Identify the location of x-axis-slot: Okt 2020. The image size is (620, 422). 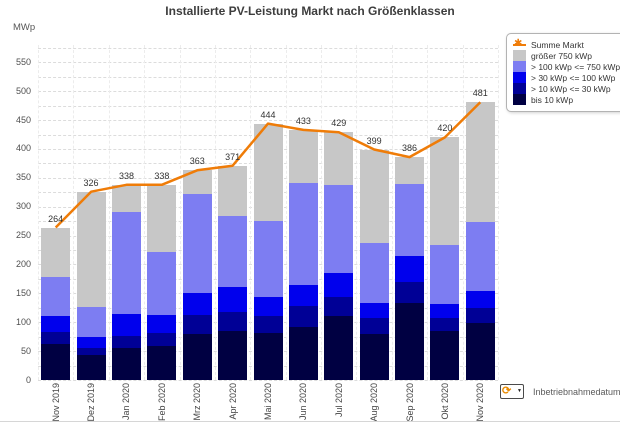
(444, 402).